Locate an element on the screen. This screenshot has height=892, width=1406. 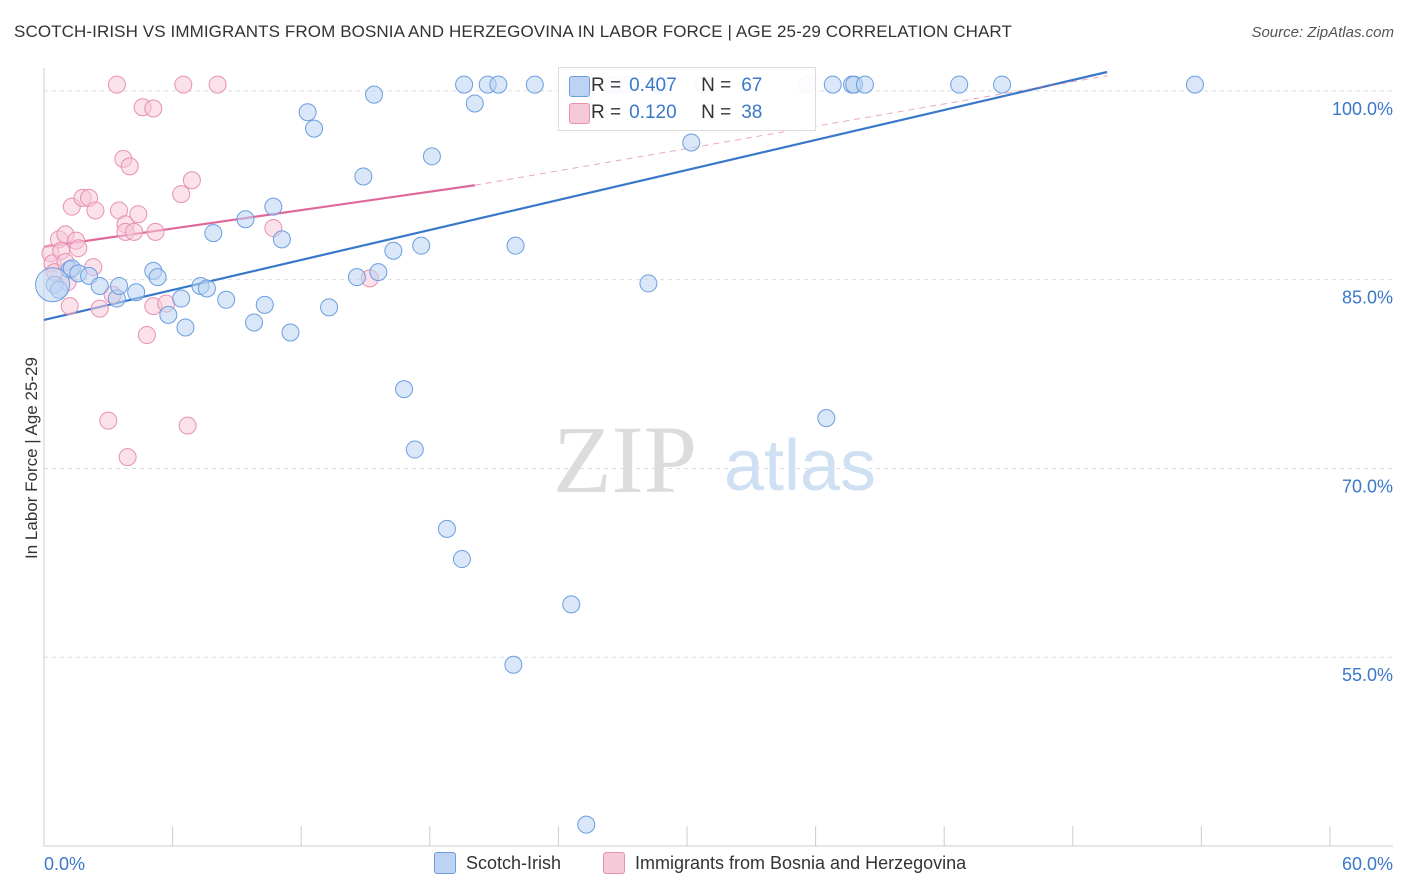
legend-item-scotch-irish: Scotch-Irish is located at coordinates (497, 863).